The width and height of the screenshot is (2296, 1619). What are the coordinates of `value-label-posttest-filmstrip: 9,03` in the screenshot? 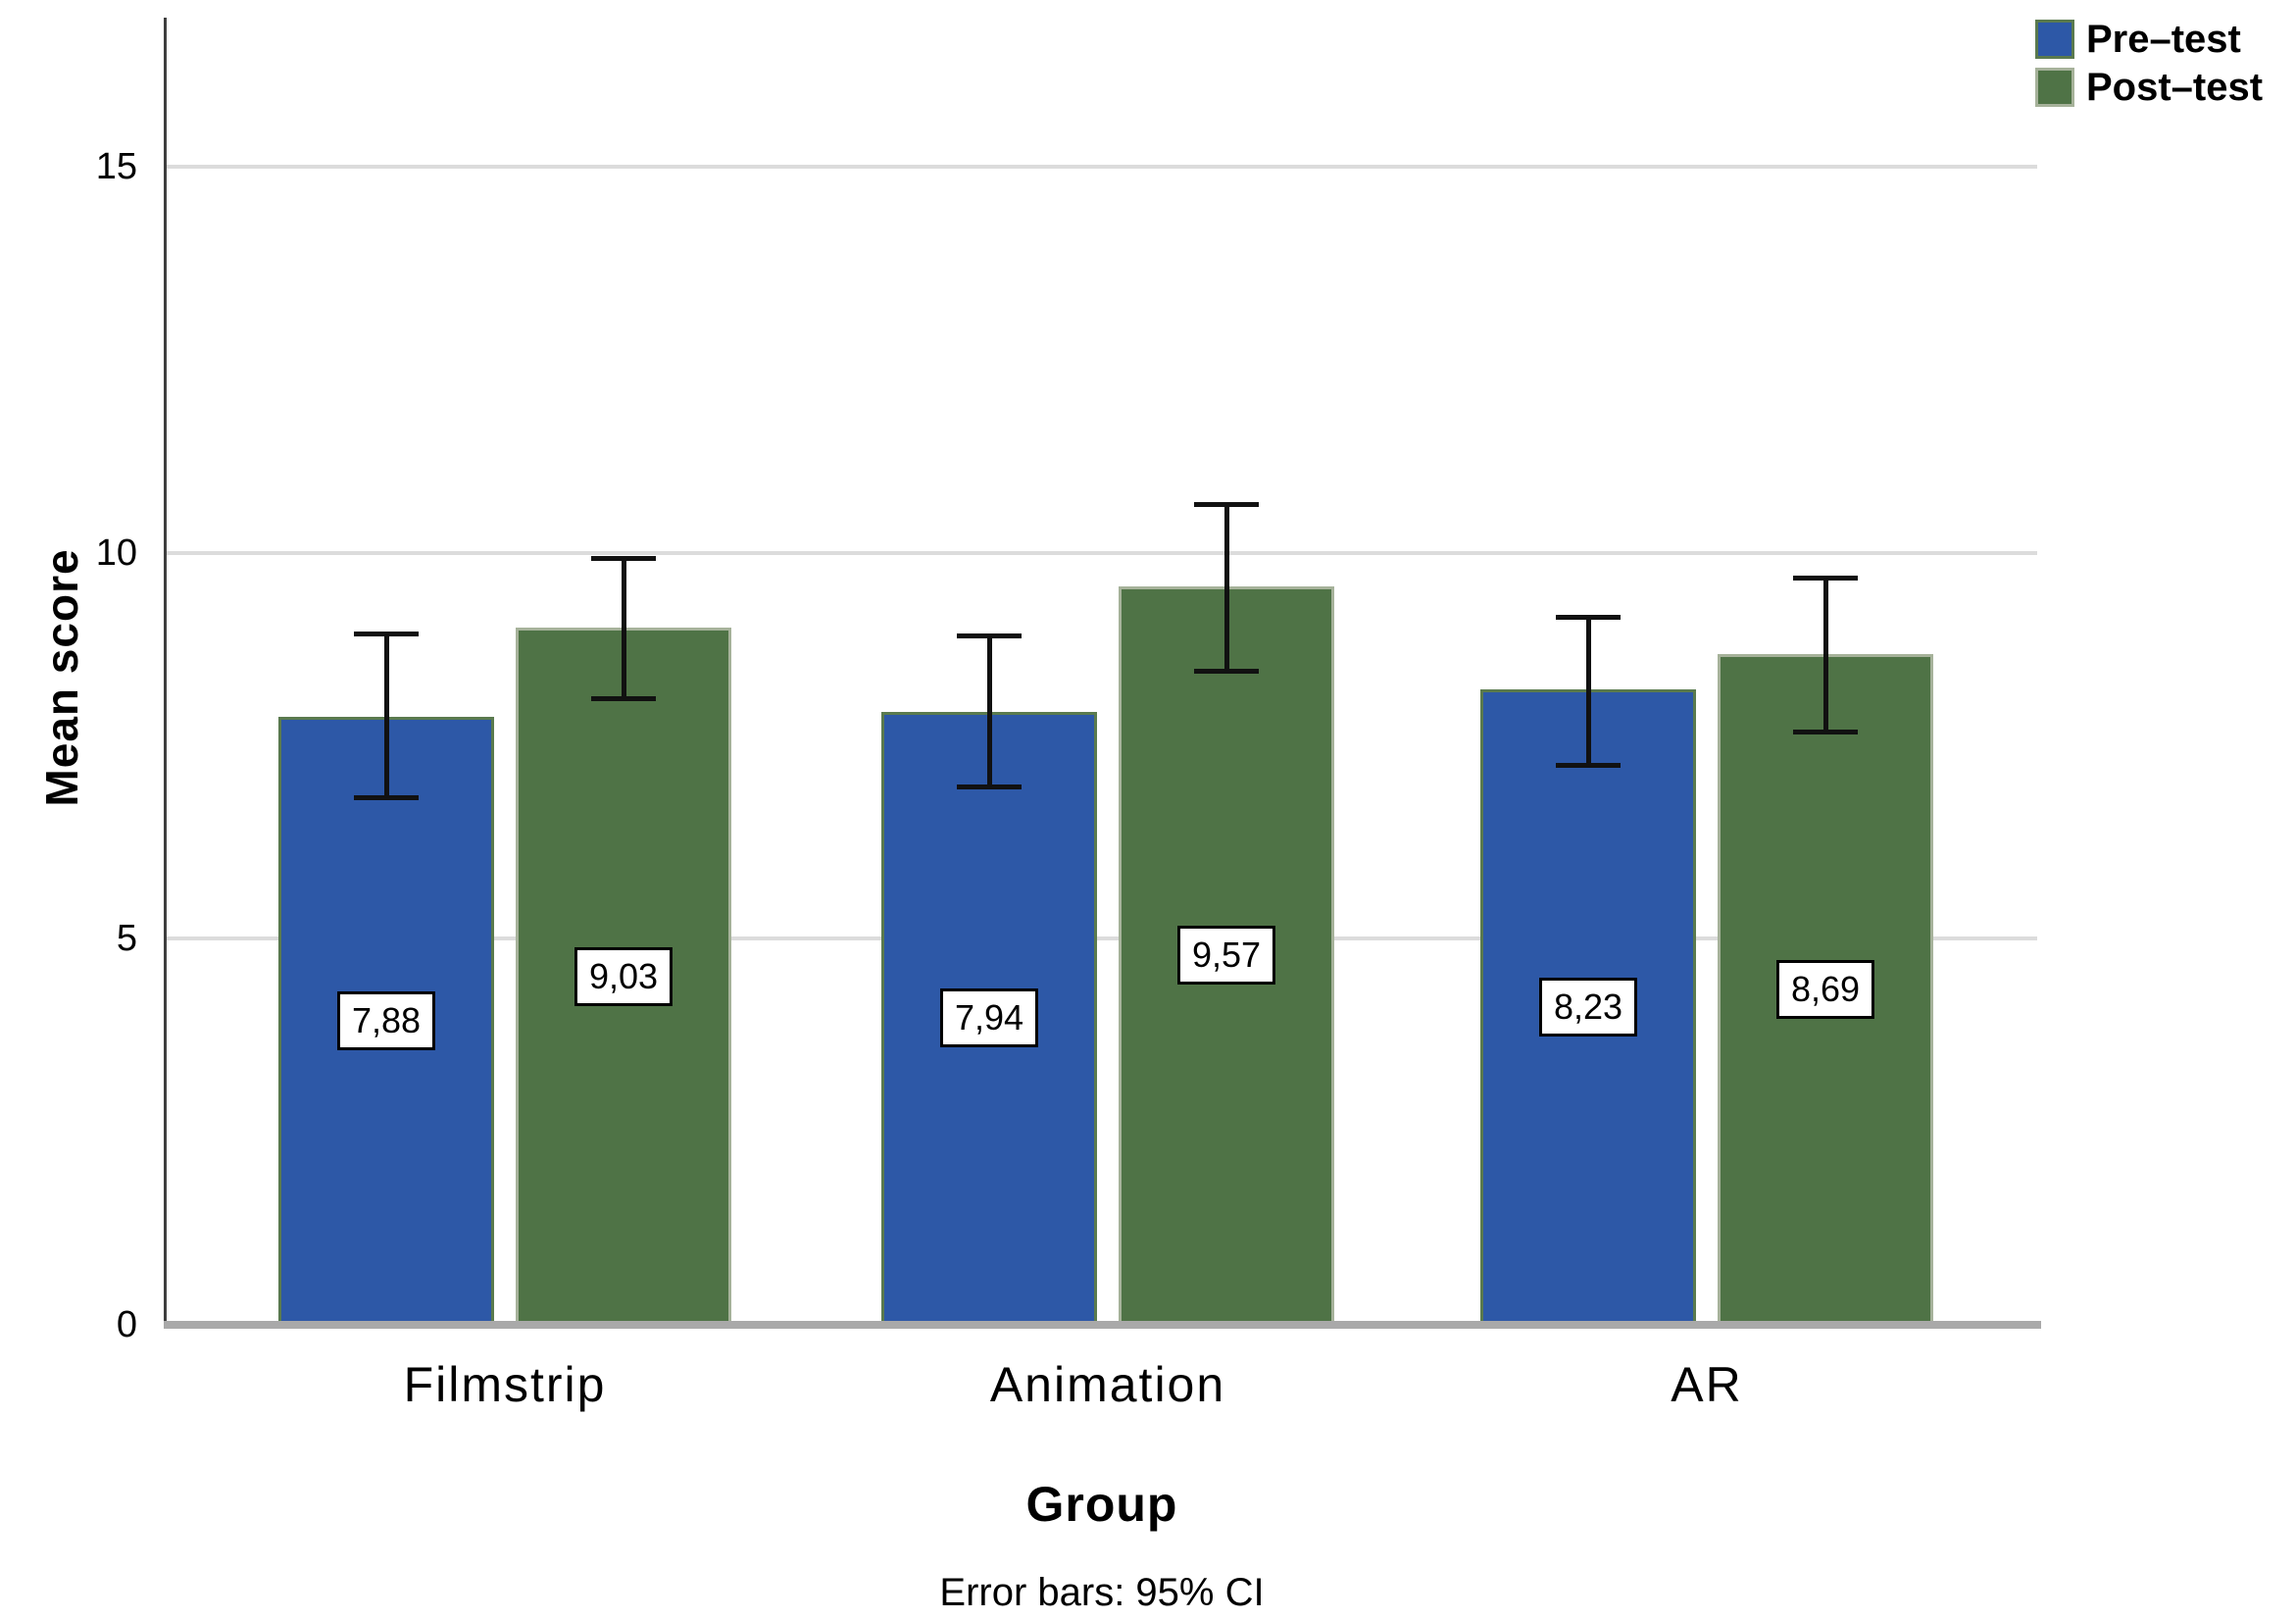 It's located at (624, 976).